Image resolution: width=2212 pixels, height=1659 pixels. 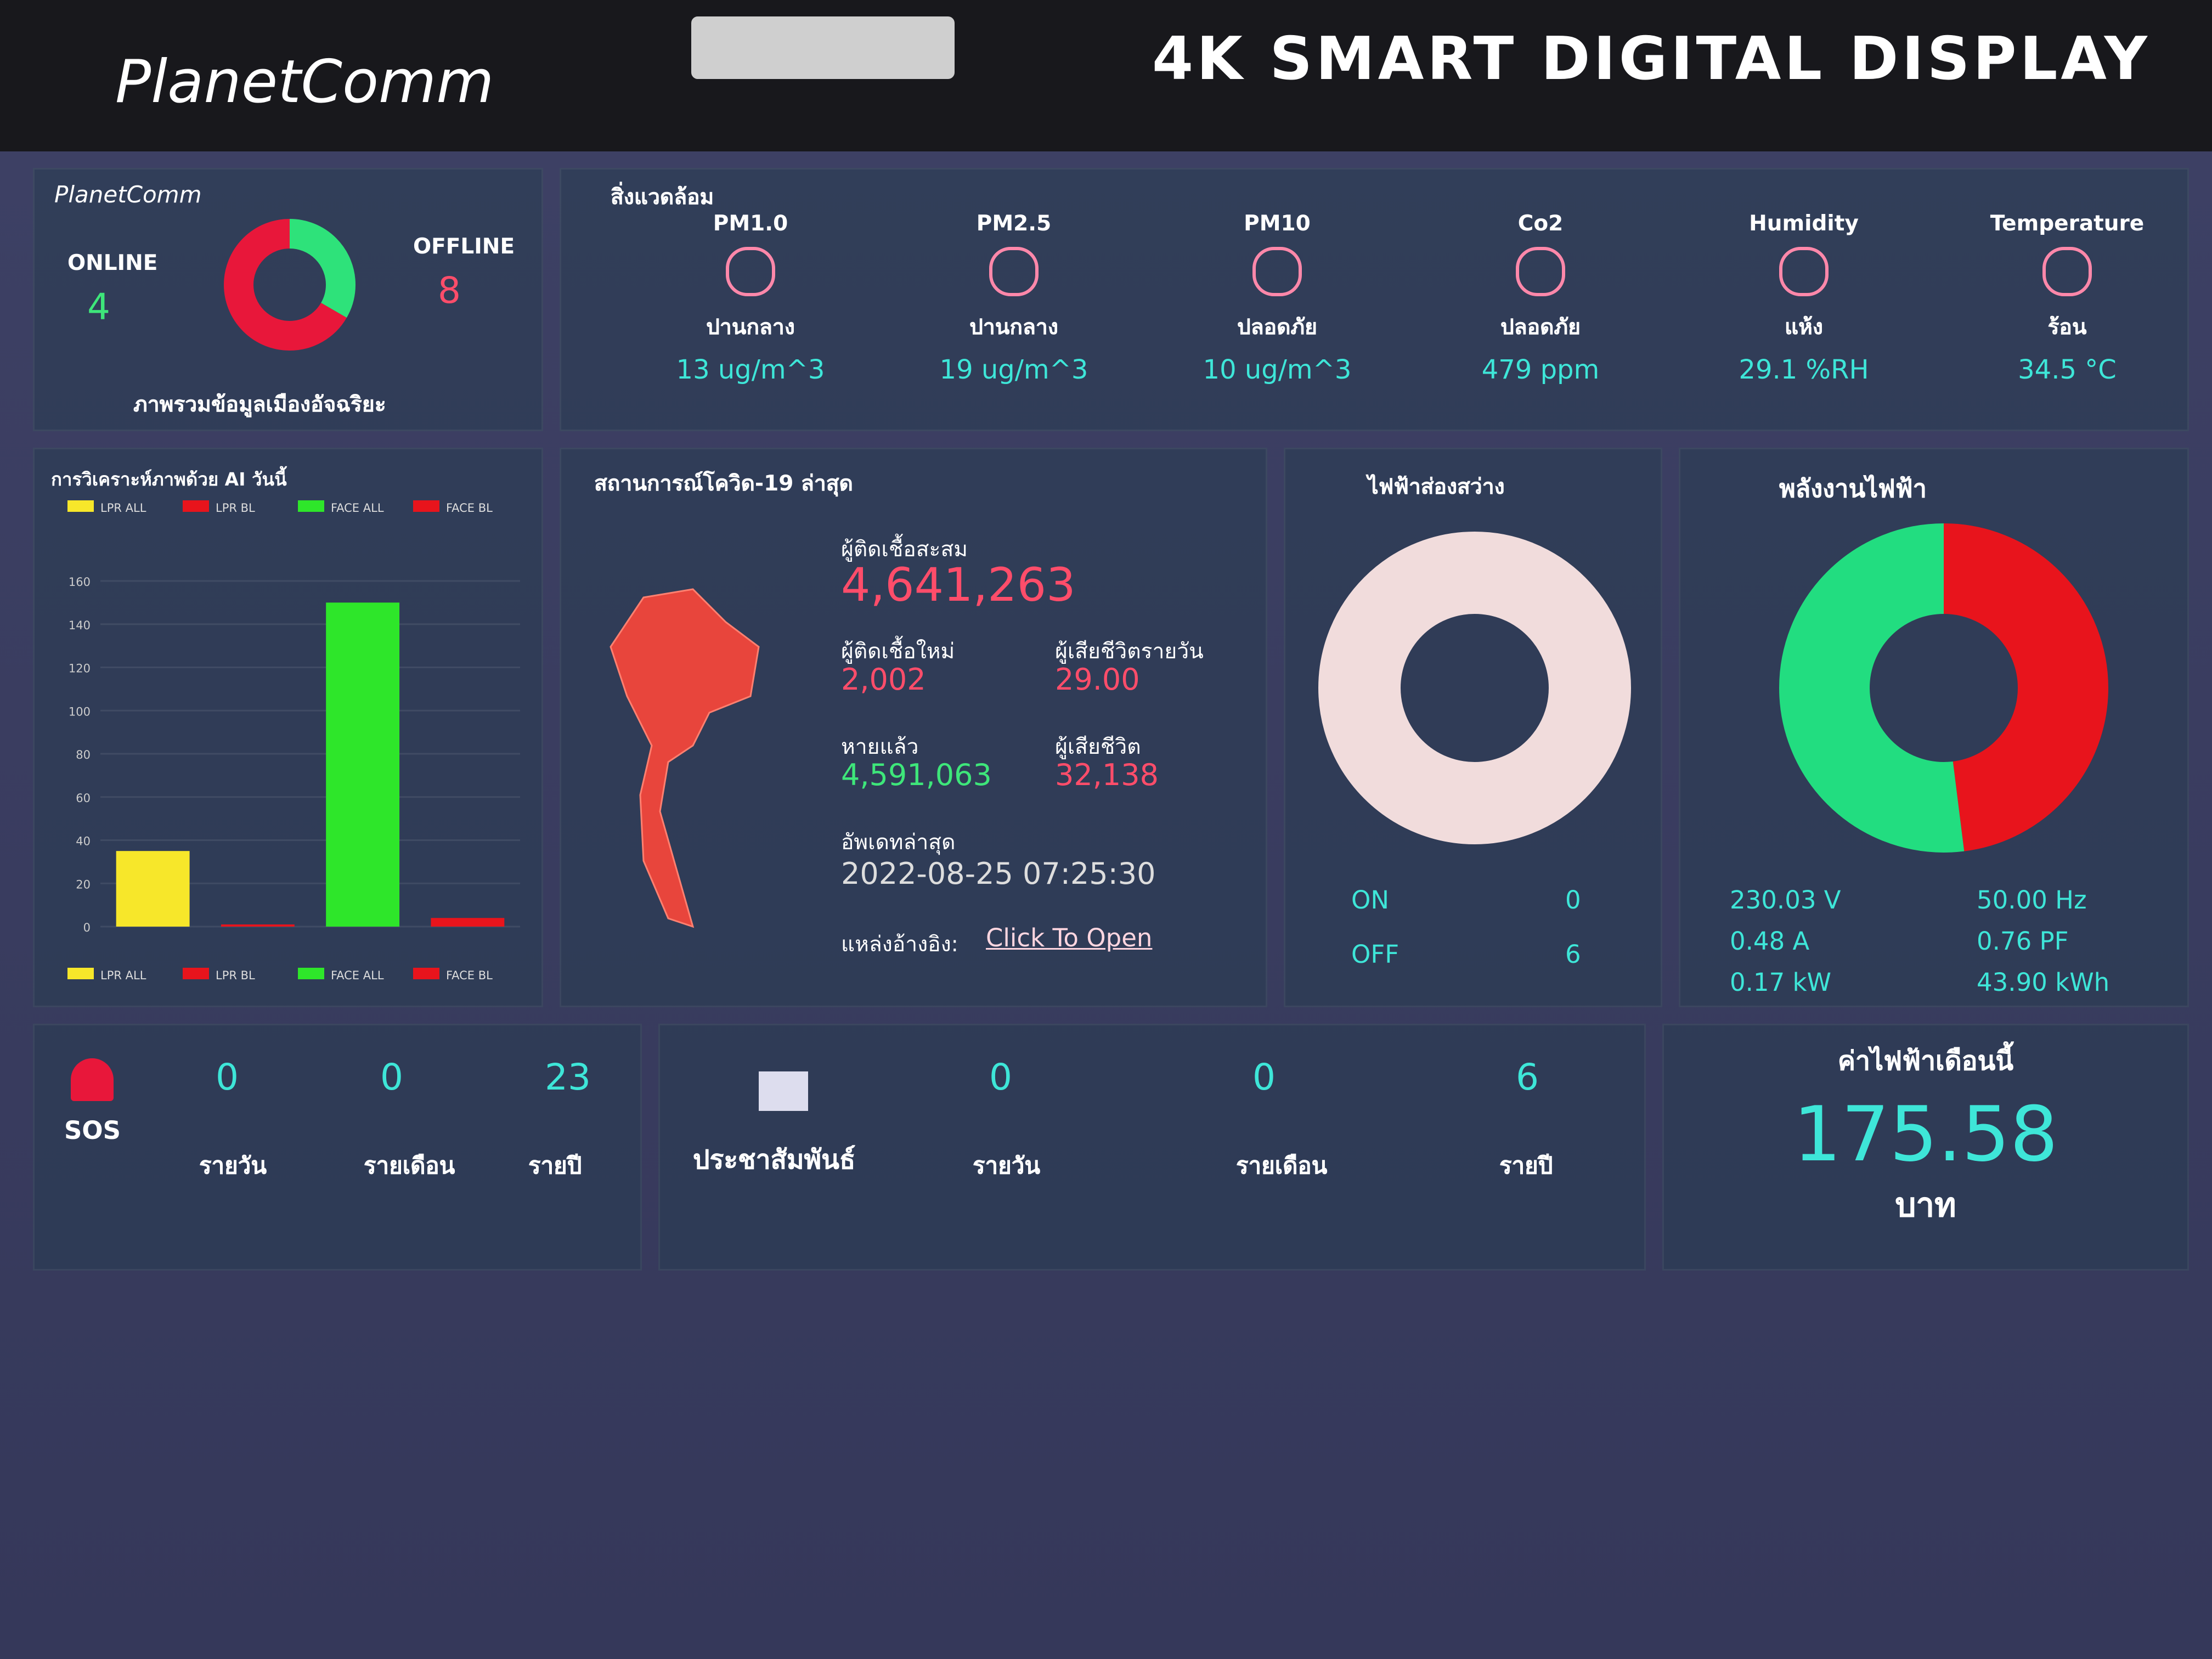 I want to click on pr-label: ประชาสัมพันธ์, so click(x=775, y=1159).